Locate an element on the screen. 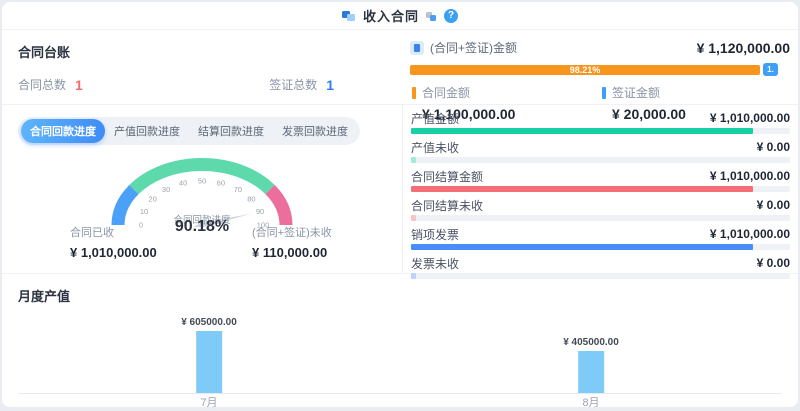 This screenshot has height=411, width=800. visa-amount-legend-item: 签证金额 ¥ 20,000.00 is located at coordinates (695, 103).